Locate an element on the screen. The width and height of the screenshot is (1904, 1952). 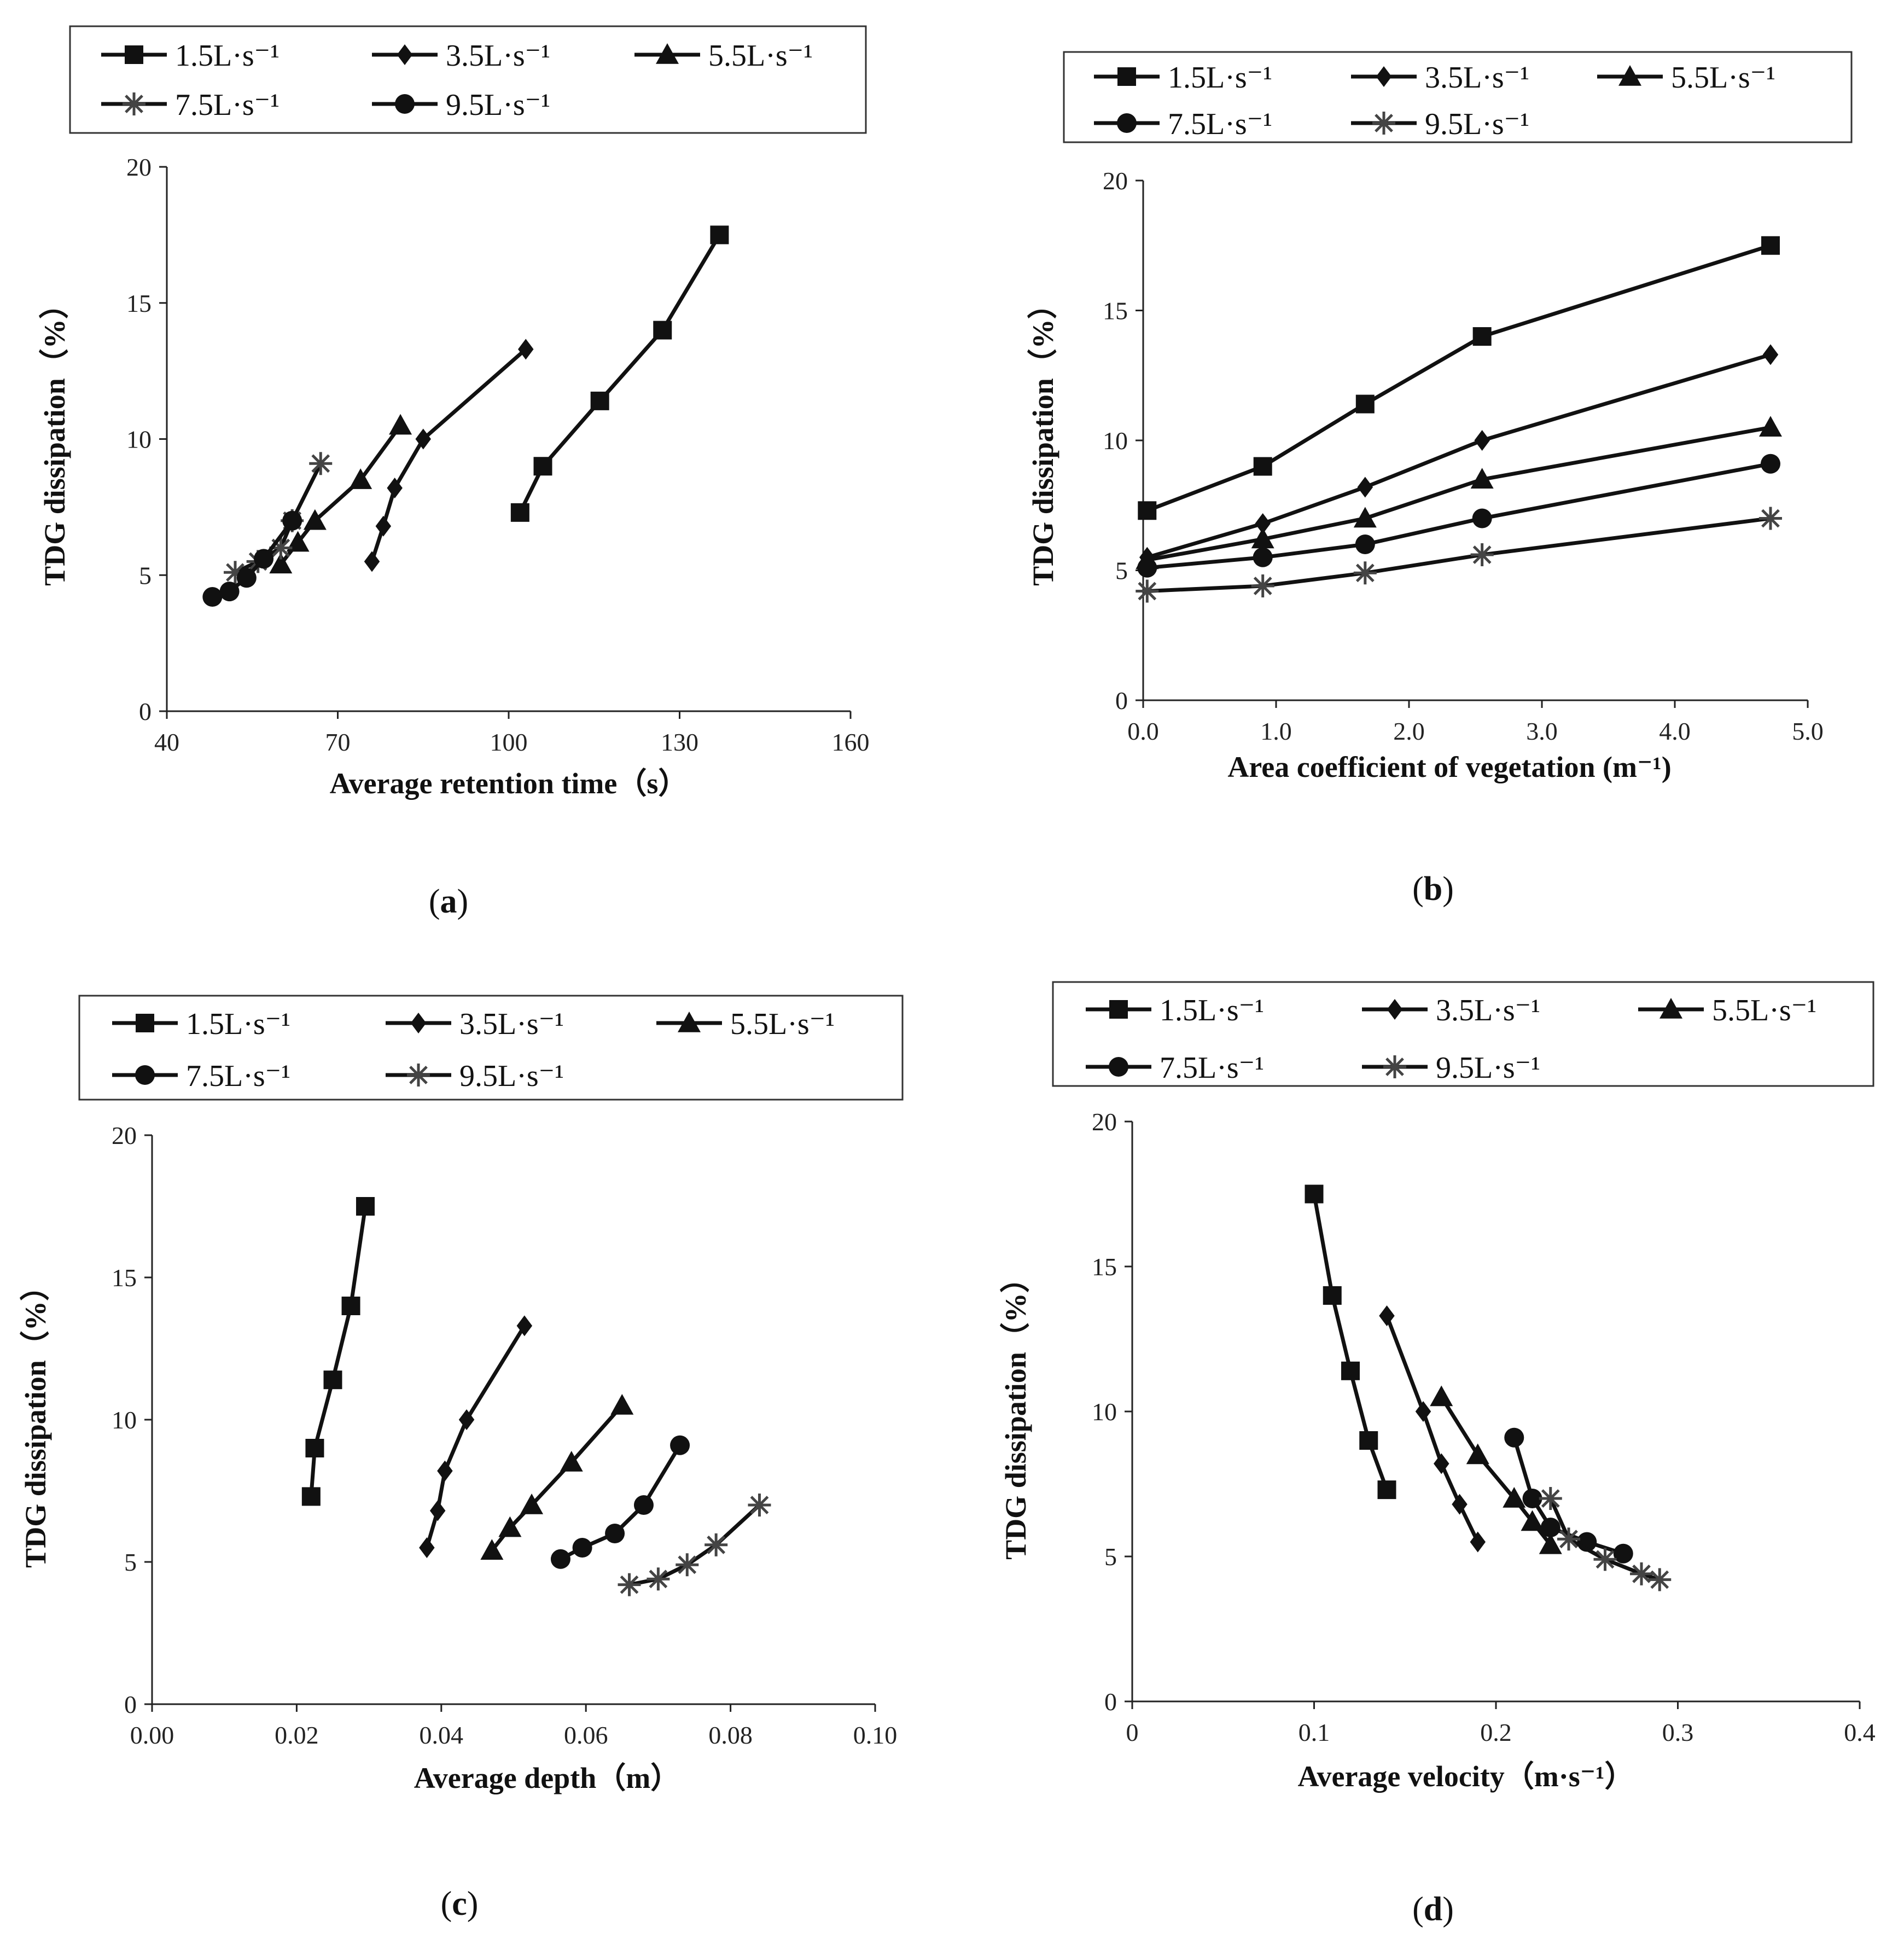
legend-label: 1.5L·s⁻¹ is located at coordinates (238, 1024).